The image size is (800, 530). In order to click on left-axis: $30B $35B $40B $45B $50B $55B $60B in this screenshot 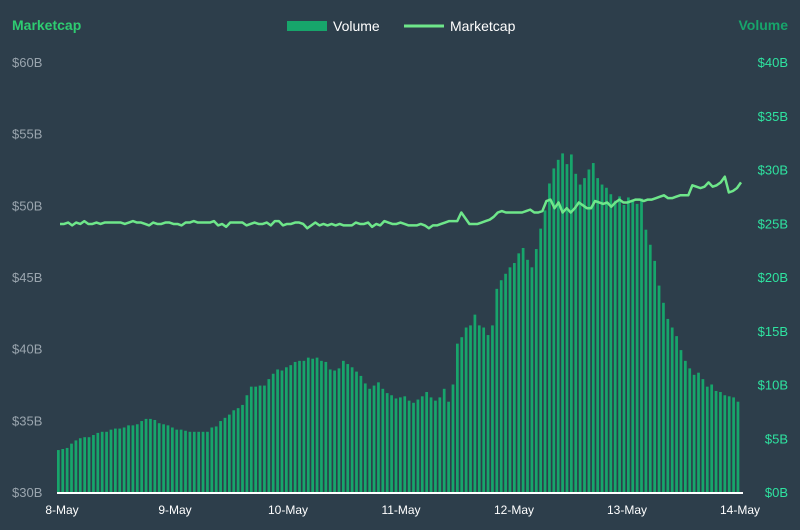, I will do `click(27, 277)`.